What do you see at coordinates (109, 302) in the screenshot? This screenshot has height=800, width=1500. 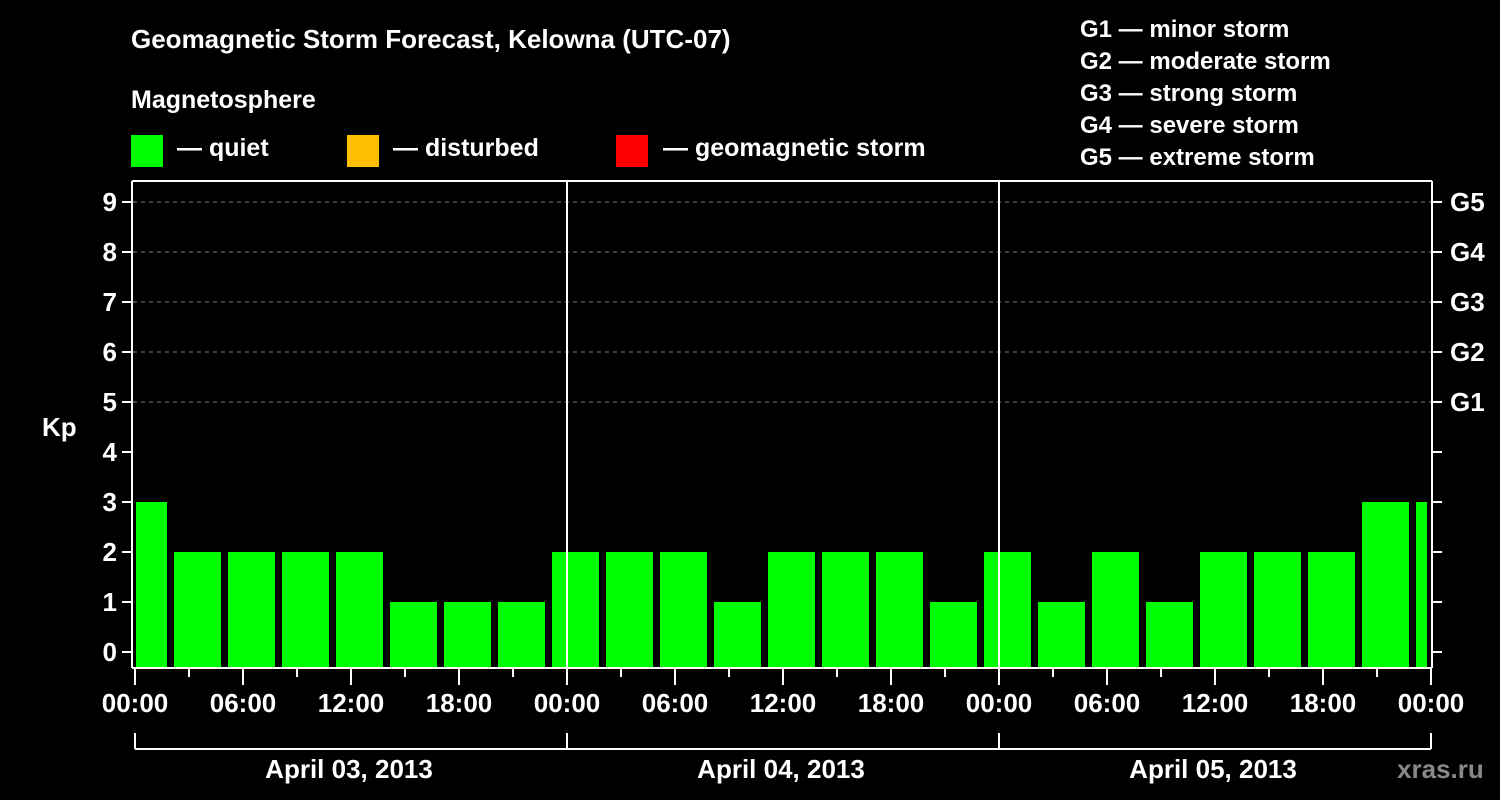 I see `y-tick-label: 7` at bounding box center [109, 302].